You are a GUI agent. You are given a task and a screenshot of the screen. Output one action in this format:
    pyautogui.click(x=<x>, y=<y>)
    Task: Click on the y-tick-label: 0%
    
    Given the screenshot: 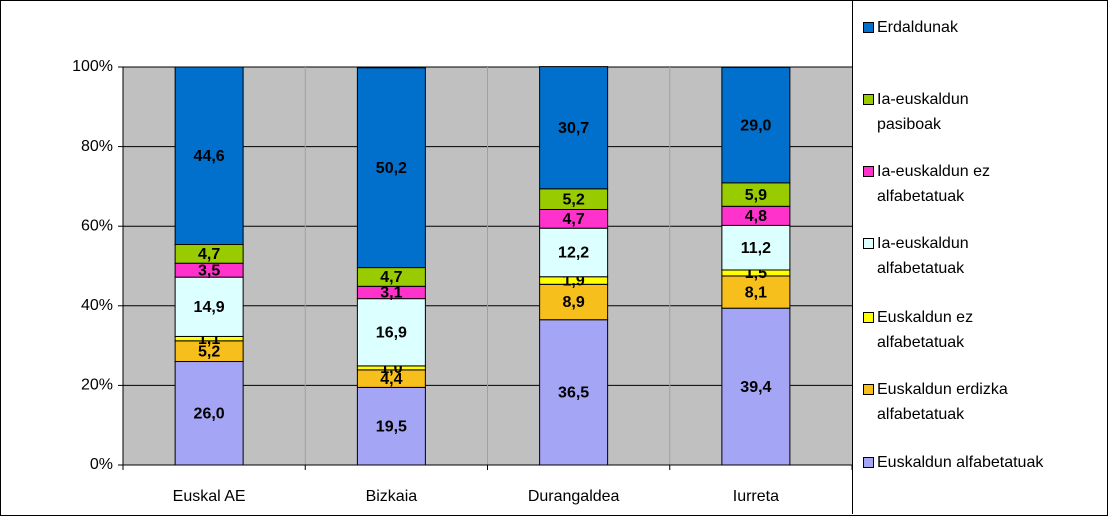 What is the action you would take?
    pyautogui.click(x=101, y=464)
    